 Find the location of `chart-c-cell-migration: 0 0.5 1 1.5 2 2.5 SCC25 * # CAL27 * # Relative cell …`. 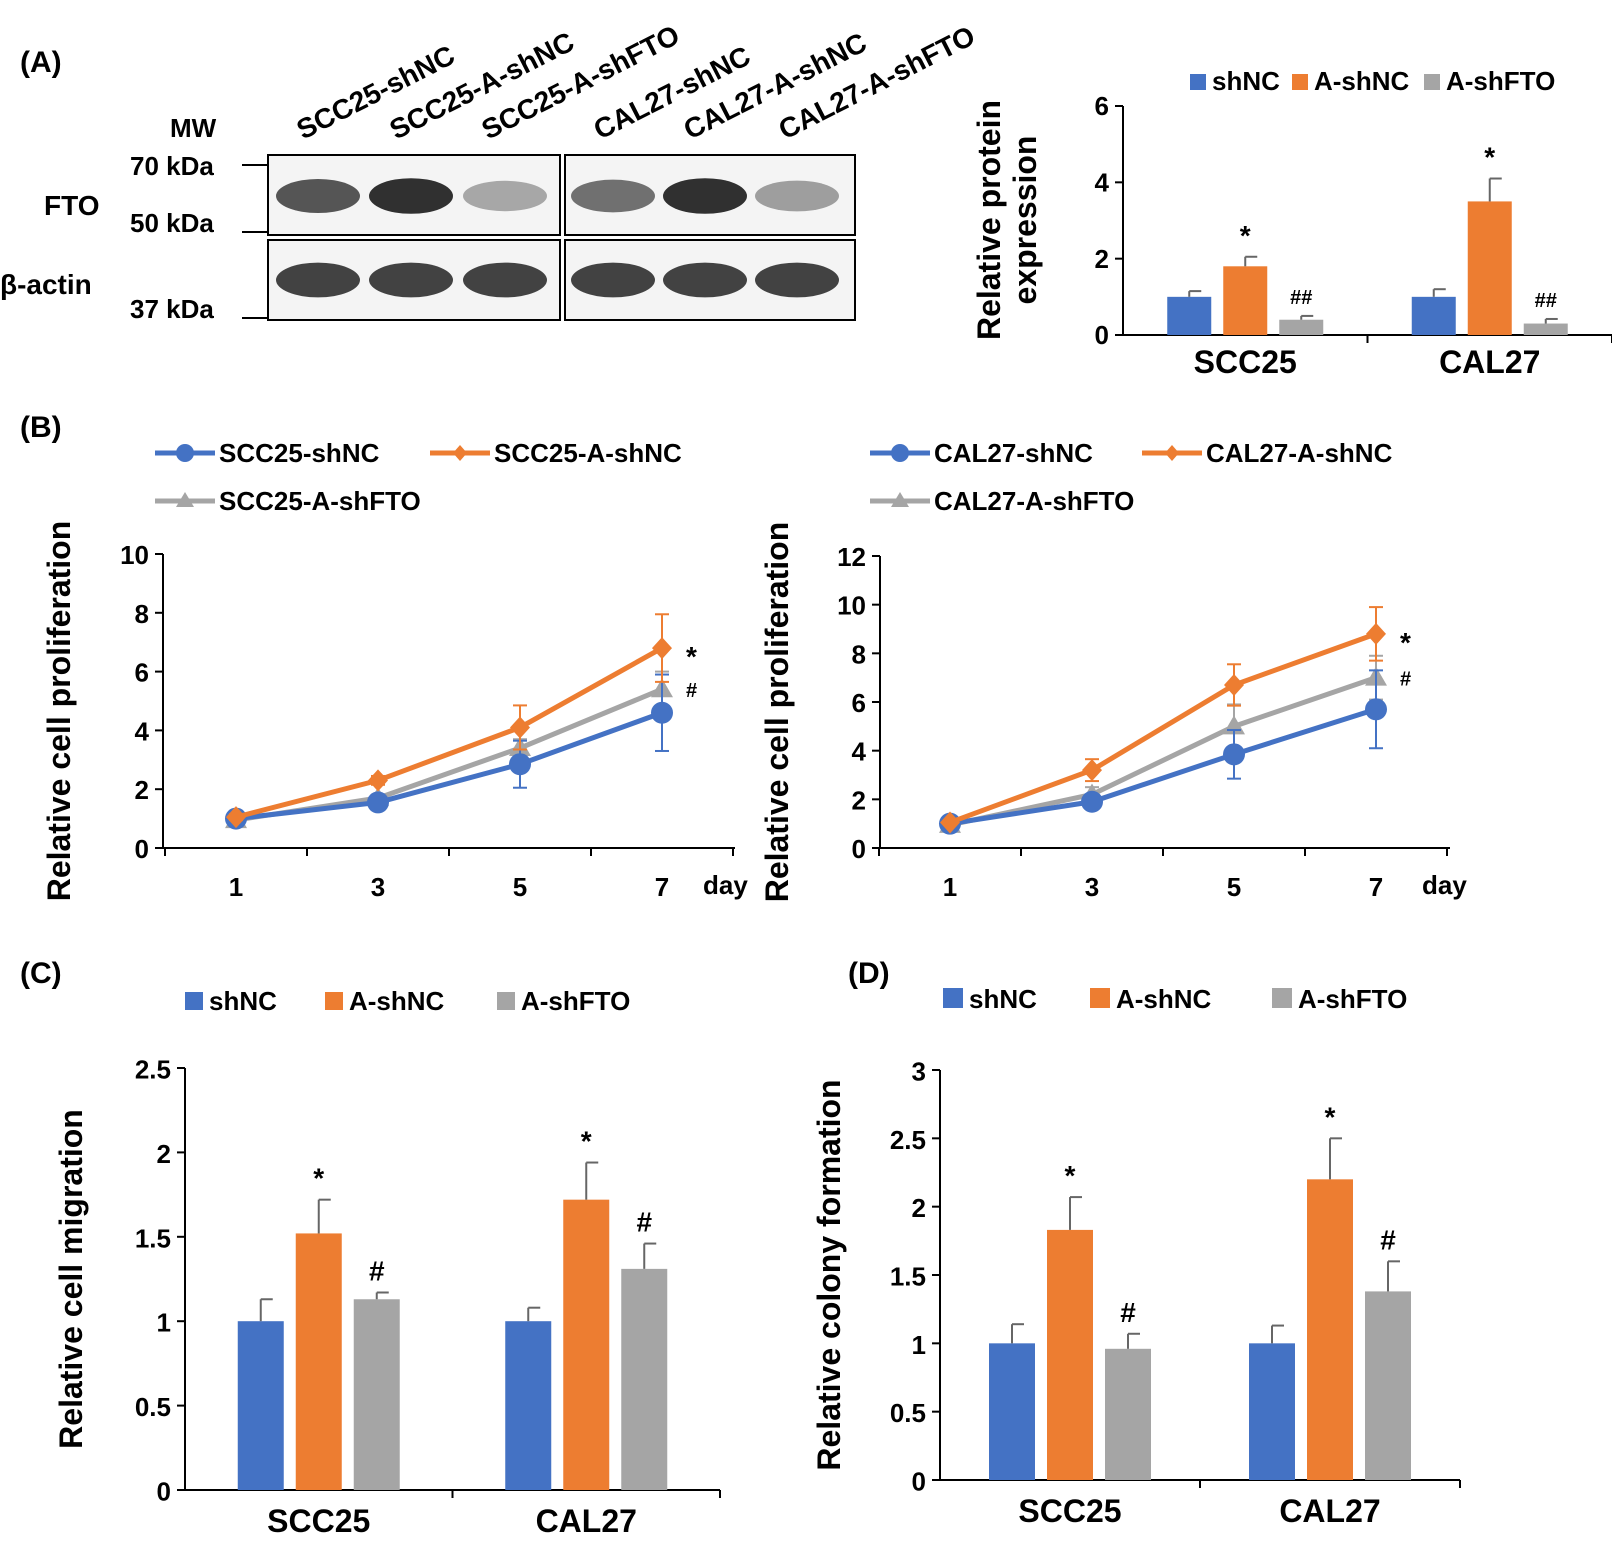

chart-c-cell-migration: 0 0.5 1 1.5 2 2.5 SCC25 * # CAL27 * # Relative cell … is located at coordinates (387, 1262).